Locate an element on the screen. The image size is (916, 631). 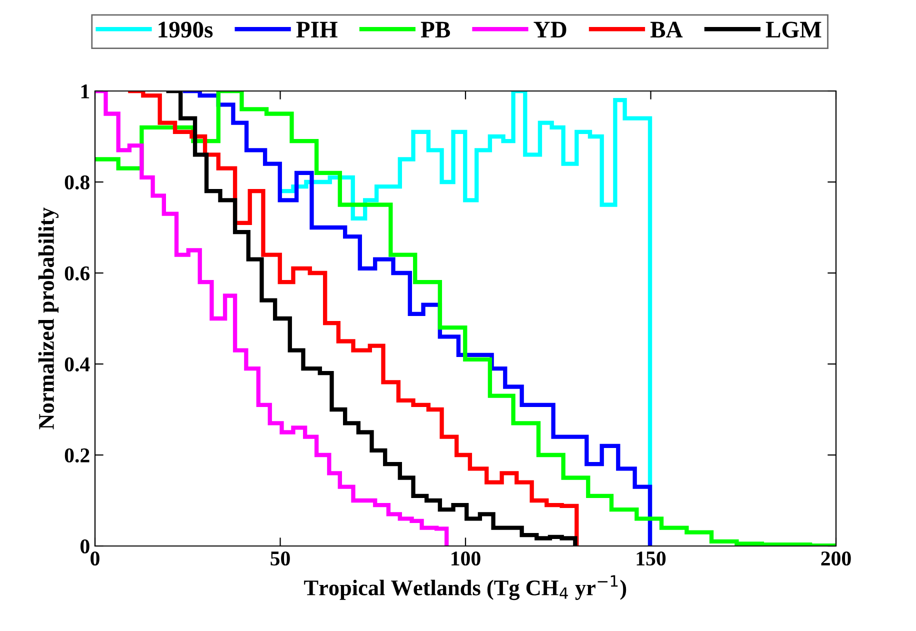
y-tick-label: 0.2 is located at coordinates (77, 455).